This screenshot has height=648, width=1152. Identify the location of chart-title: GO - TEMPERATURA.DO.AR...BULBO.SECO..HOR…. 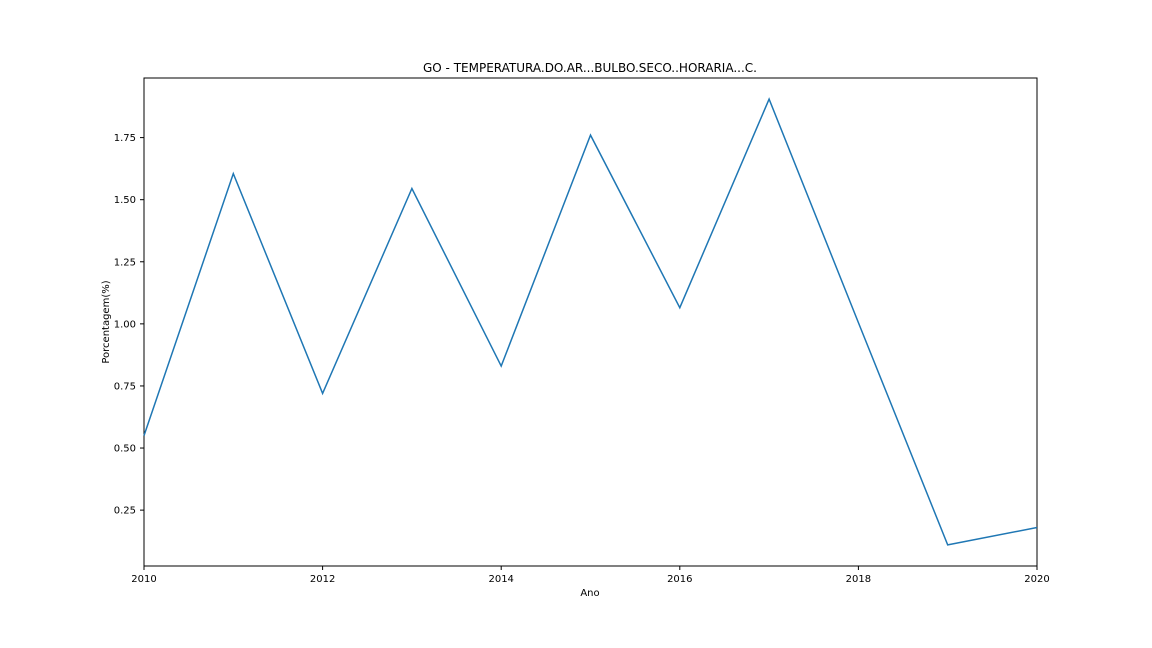
(590, 68).